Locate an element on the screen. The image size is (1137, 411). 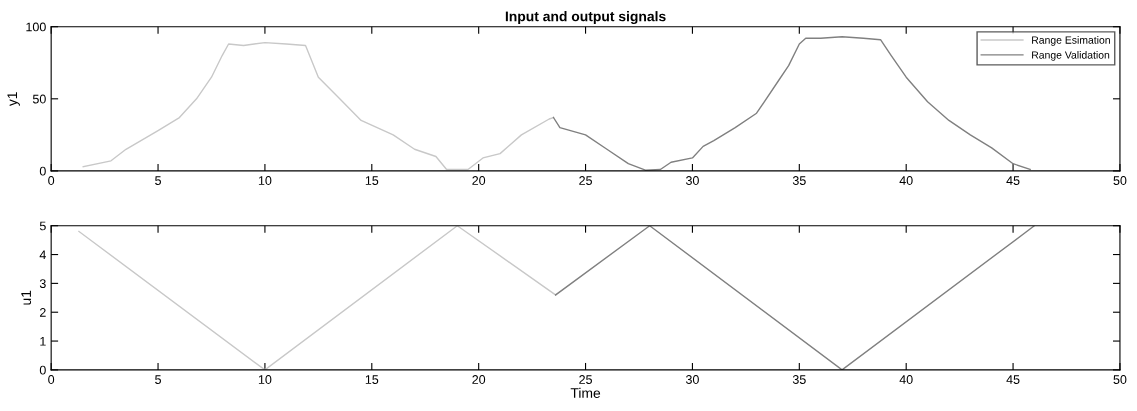
y-tick-label: 100 is located at coordinates (36, 27).